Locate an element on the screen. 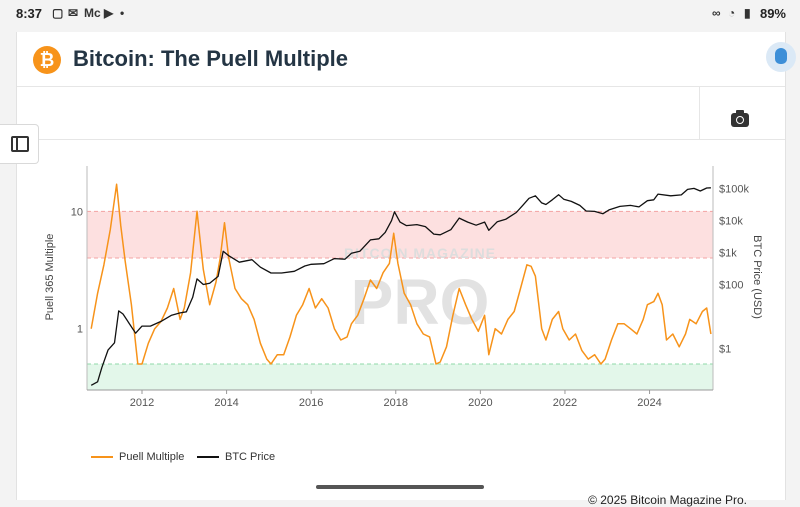  right-axis-title: BTC Price (USD) is located at coordinates (757, 277).